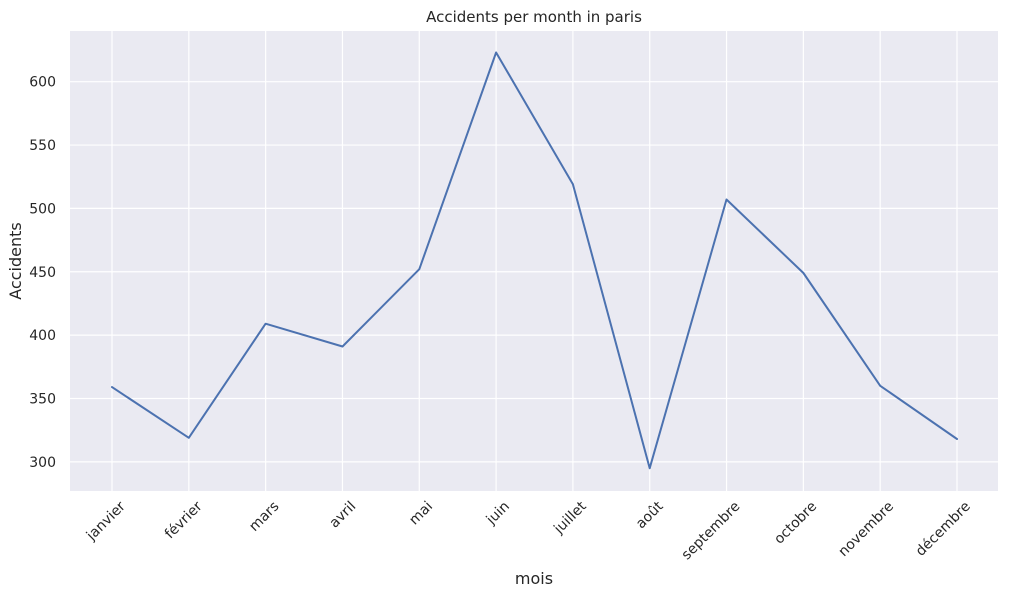 This screenshot has width=1009, height=597. Describe the element at coordinates (42, 336) in the screenshot. I see `y-tick-label: 400` at that location.